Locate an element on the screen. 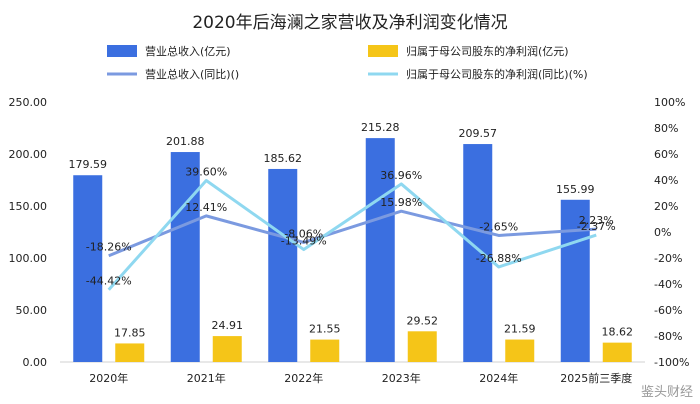  right-axis: -100% -80% -60% -40% -20% 0% 20% 40% 60% 80% 100% is located at coordinates (671, 232).